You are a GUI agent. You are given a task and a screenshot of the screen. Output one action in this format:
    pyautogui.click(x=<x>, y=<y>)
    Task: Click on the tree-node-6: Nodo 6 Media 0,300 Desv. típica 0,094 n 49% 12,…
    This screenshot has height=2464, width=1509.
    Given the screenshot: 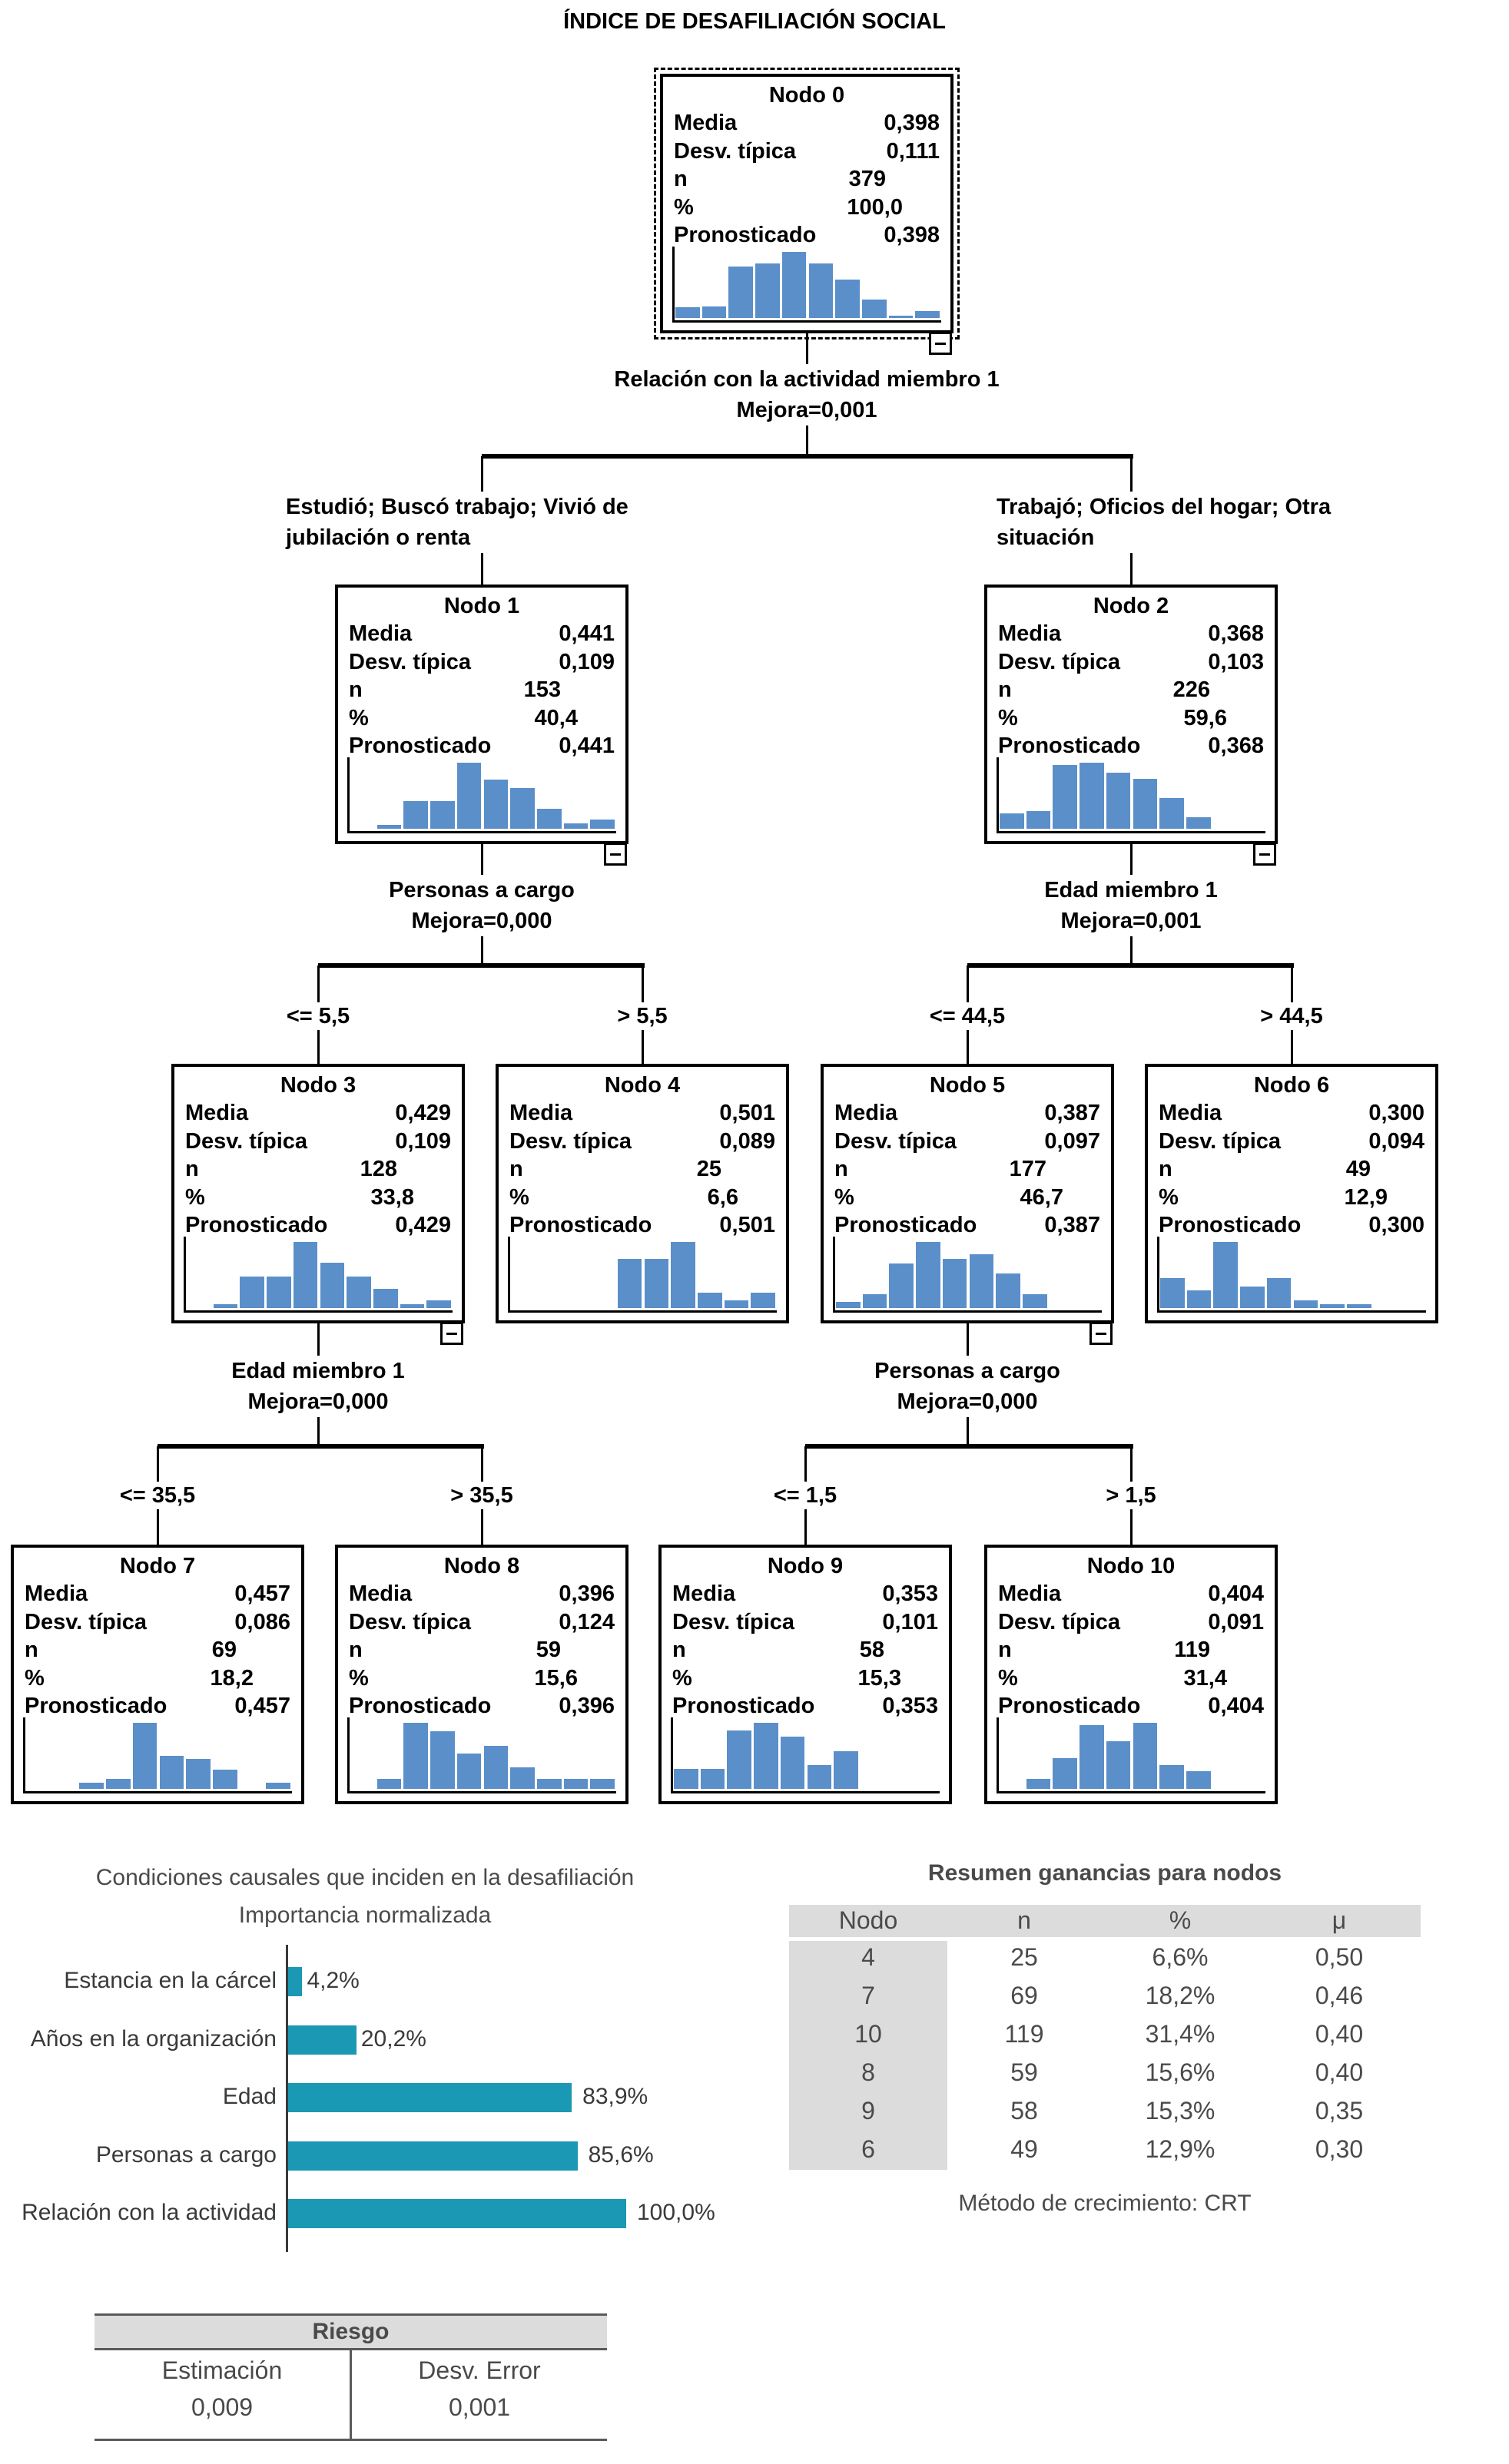 What is the action you would take?
    pyautogui.click(x=1291, y=1193)
    